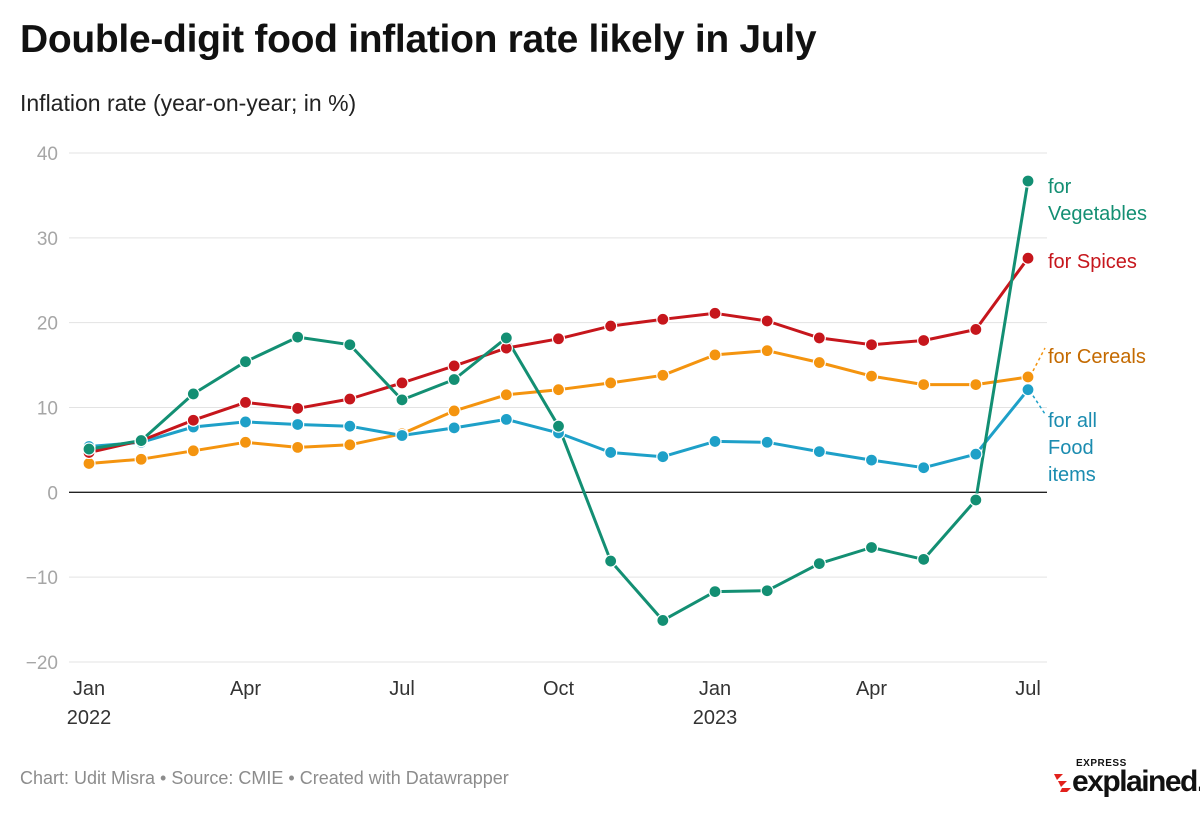 The width and height of the screenshot is (1200, 813). I want to click on series-label-spices: for Spices, so click(1092, 262).